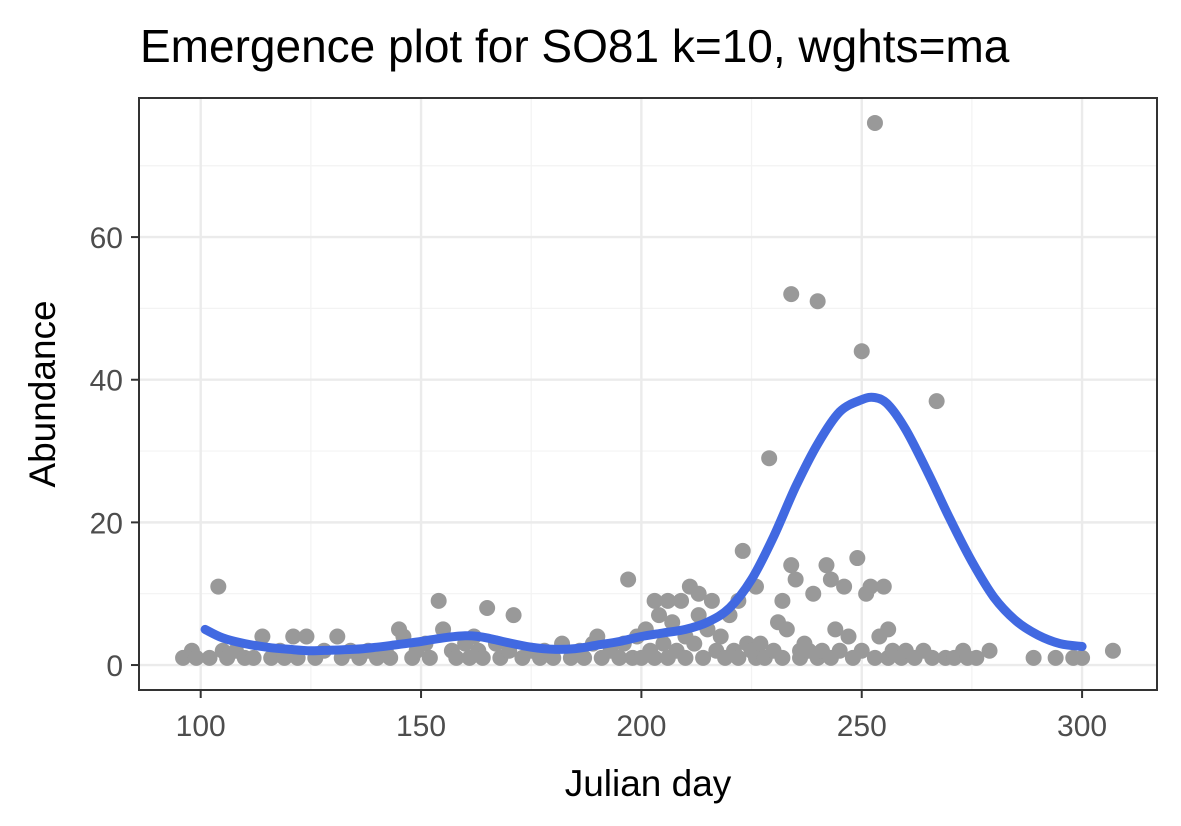 The width and height of the screenshot is (1181, 826). Describe the element at coordinates (575, 46) in the screenshot. I see `chart-title: Emergence plot for SO81 k=10, wghts=ma` at that location.